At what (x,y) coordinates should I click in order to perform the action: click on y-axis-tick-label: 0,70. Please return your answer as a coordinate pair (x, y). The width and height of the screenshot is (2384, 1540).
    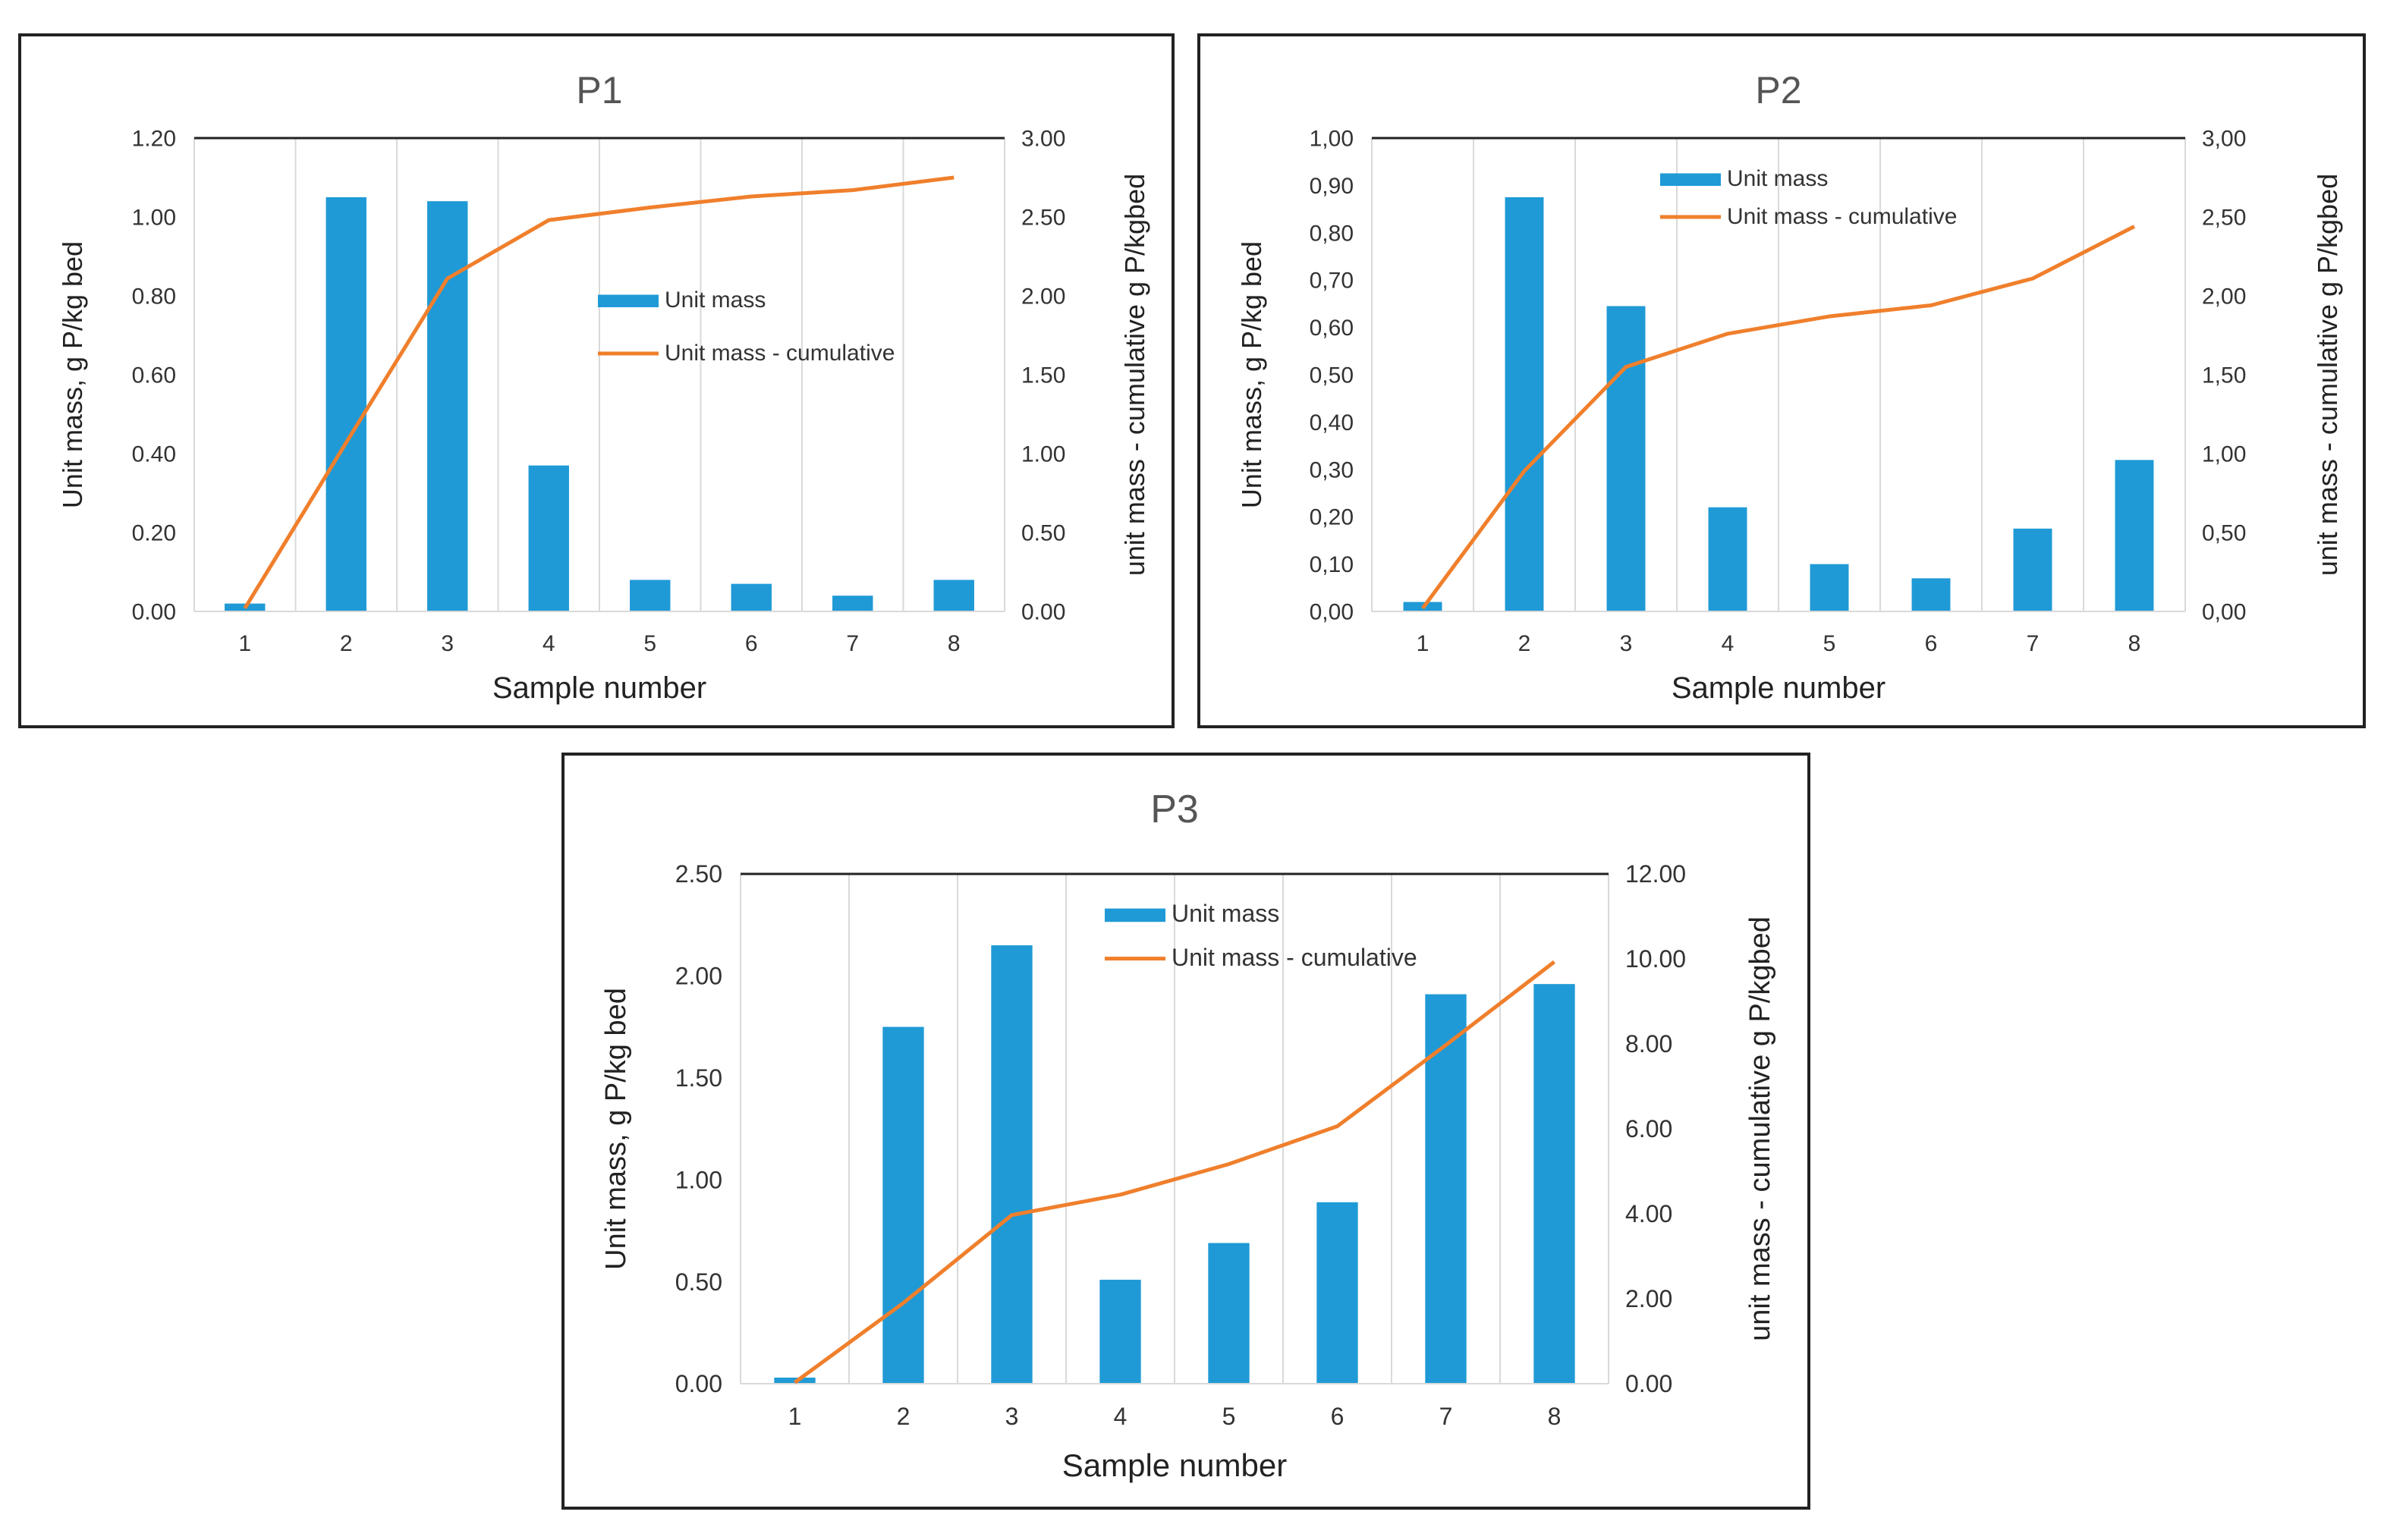
    Looking at the image, I should click on (1332, 281).